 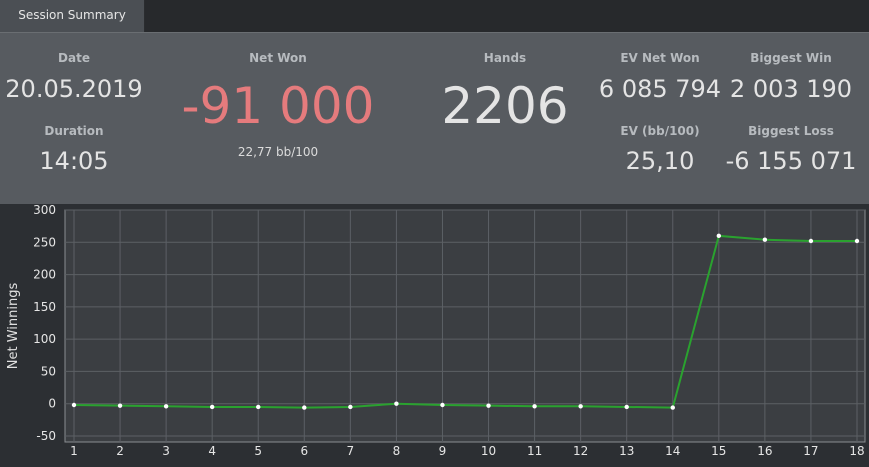 I want to click on ev-net-won-label: EV Net Won, so click(x=660, y=58).